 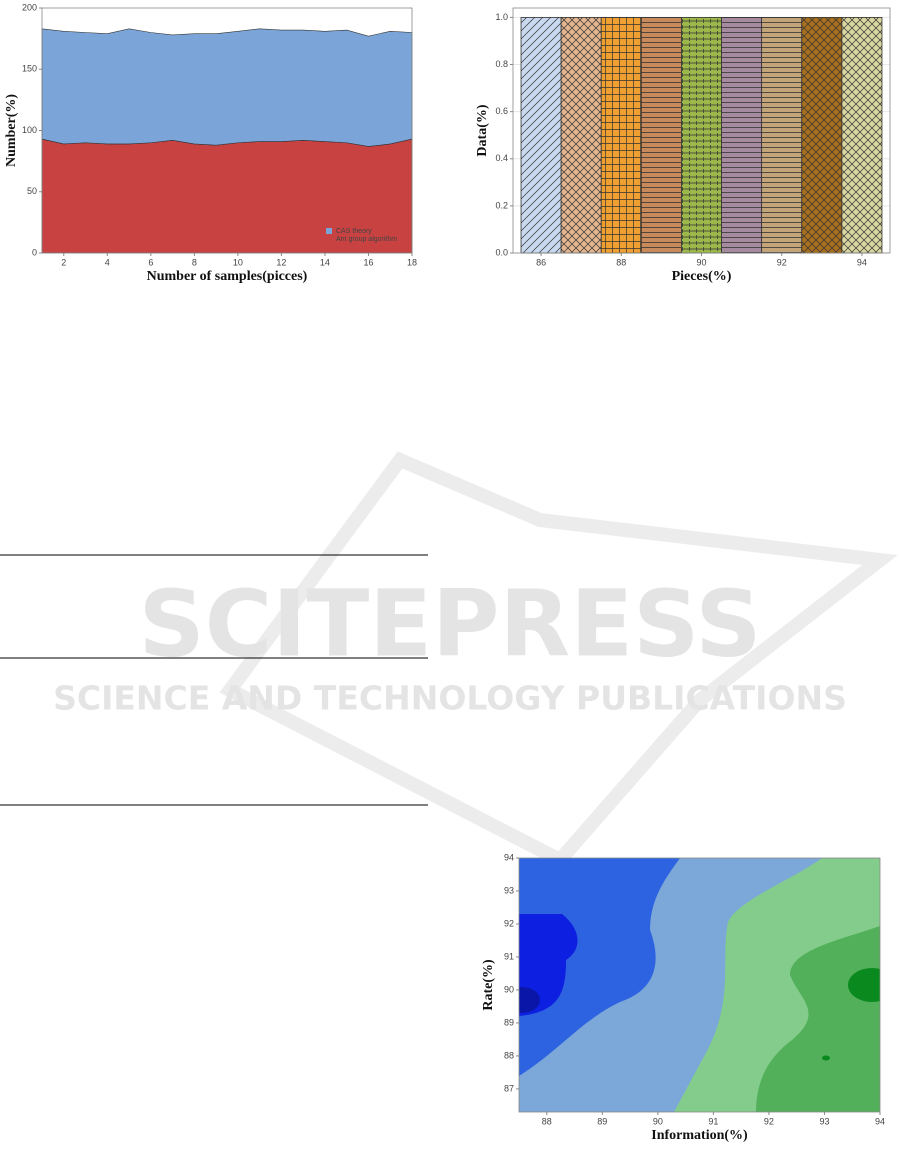 What do you see at coordinates (501, 205) in the screenshot?
I see `y-tick-label: 0.2` at bounding box center [501, 205].